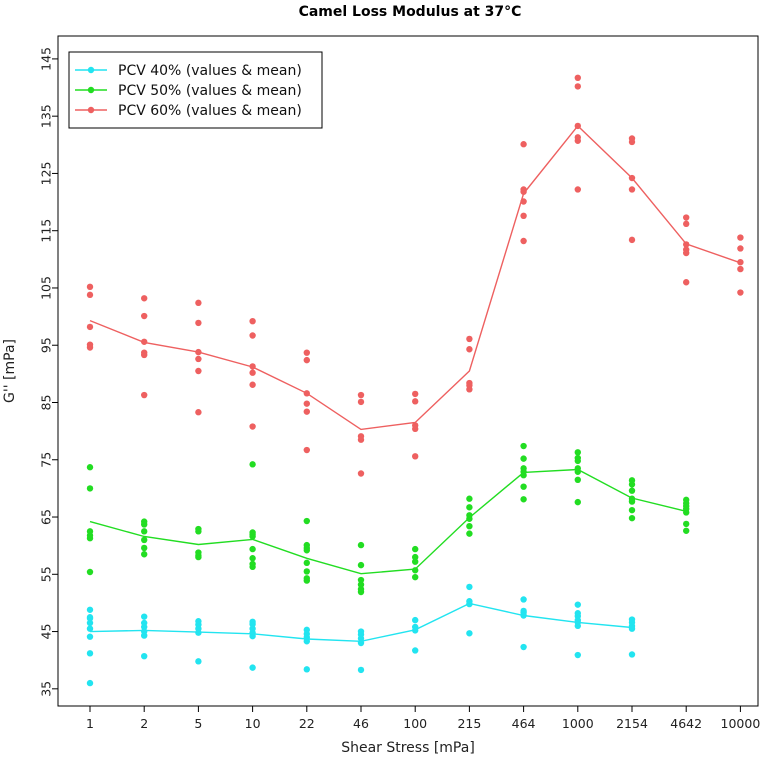 This screenshot has height=766, width=770. I want to click on x-axis-label: Shear Stress [mPa], so click(408, 748).